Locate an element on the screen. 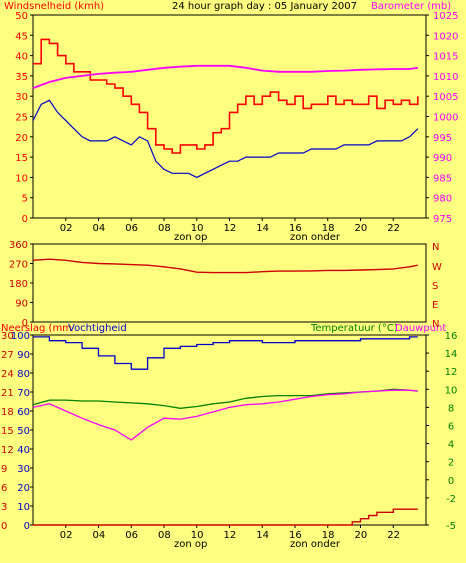 The width and height of the screenshot is (466, 563). barometer-tick-label: 990 is located at coordinates (442, 158).